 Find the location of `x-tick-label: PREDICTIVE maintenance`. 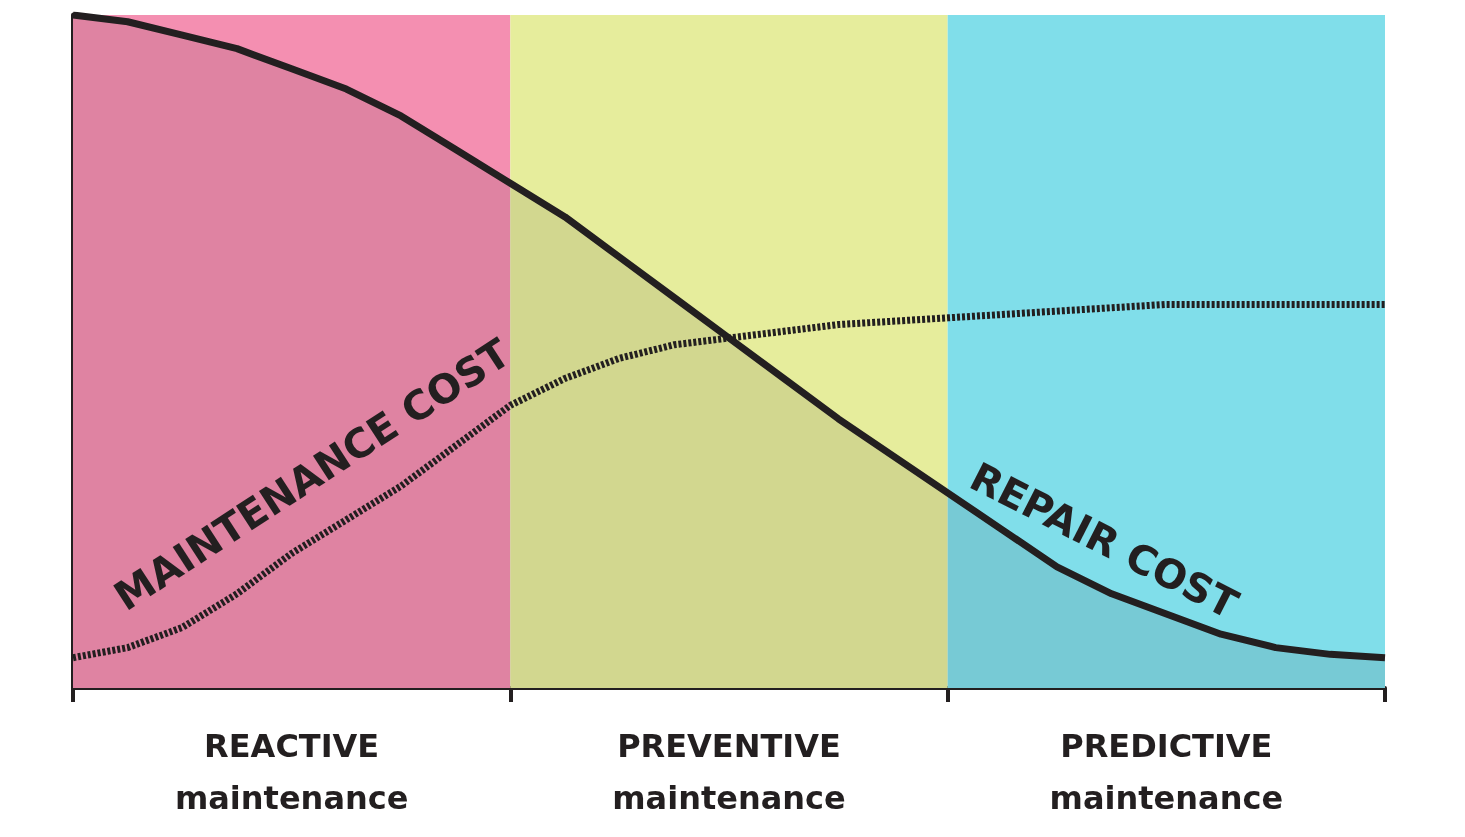

x-tick-label: PREDICTIVE maintenance is located at coordinates (1166, 772).